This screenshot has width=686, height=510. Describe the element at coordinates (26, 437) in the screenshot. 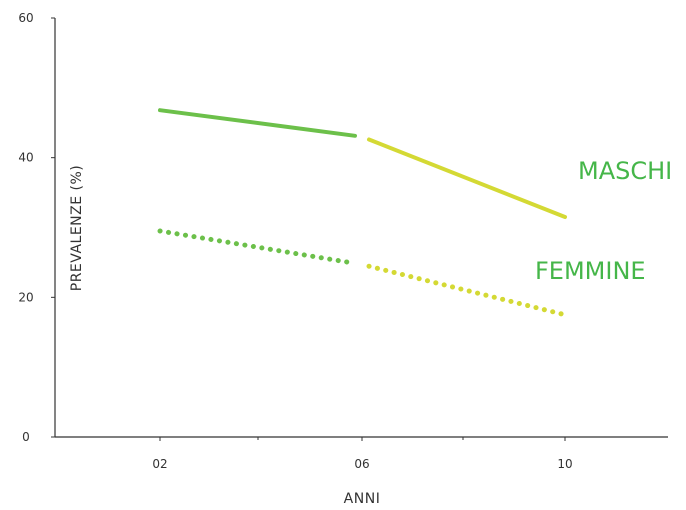

I see `y-tick-label: 0` at that location.